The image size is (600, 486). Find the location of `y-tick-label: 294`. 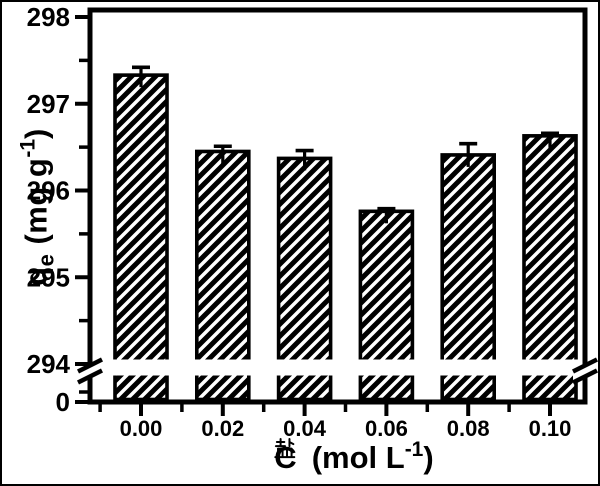

y-tick-label: 294 is located at coordinates (49, 364).